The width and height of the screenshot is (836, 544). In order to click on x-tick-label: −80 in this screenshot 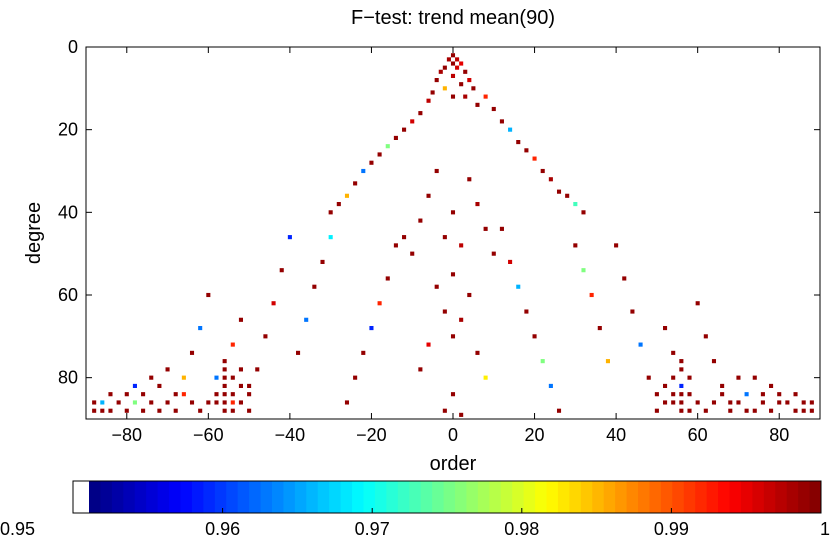, I will do `click(127, 435)`.